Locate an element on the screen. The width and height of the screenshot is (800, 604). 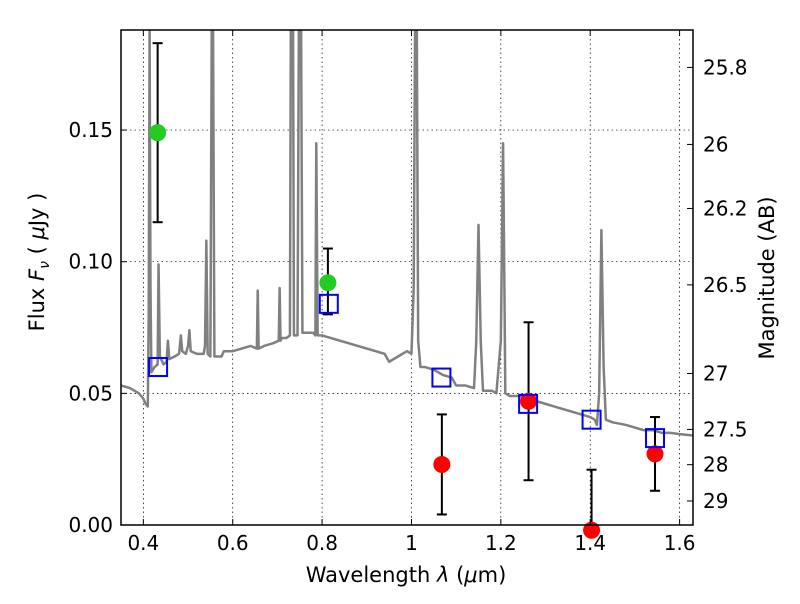
x-tick-label: 1 is located at coordinates (411, 543).